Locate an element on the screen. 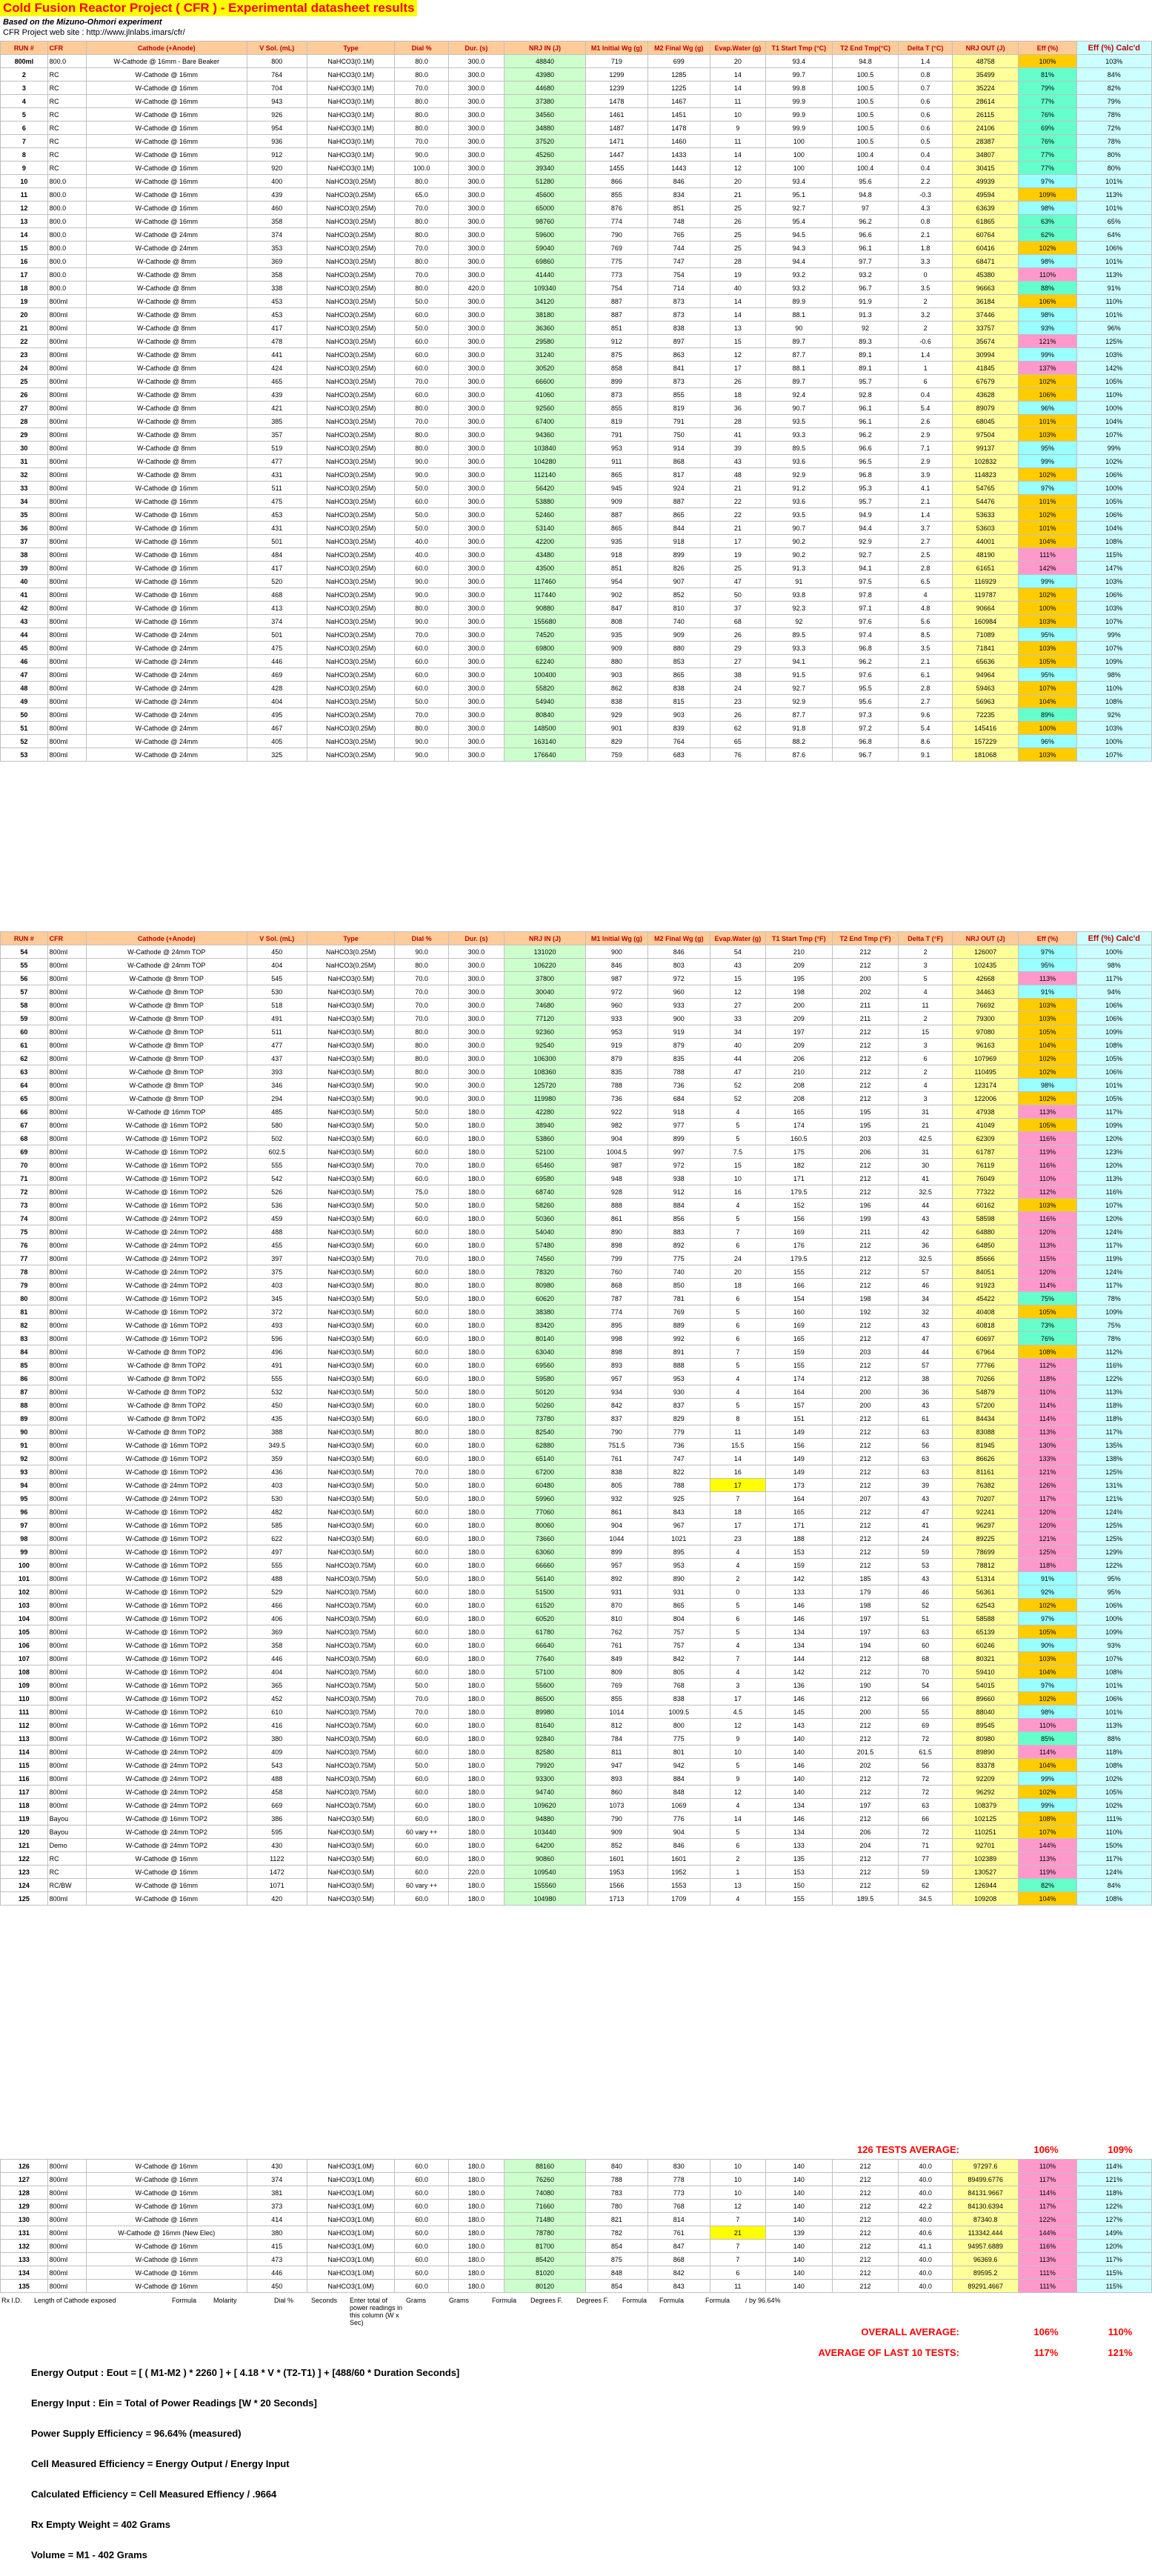 This screenshot has height=2576, width=1152. table-cell: 914 is located at coordinates (678, 448).